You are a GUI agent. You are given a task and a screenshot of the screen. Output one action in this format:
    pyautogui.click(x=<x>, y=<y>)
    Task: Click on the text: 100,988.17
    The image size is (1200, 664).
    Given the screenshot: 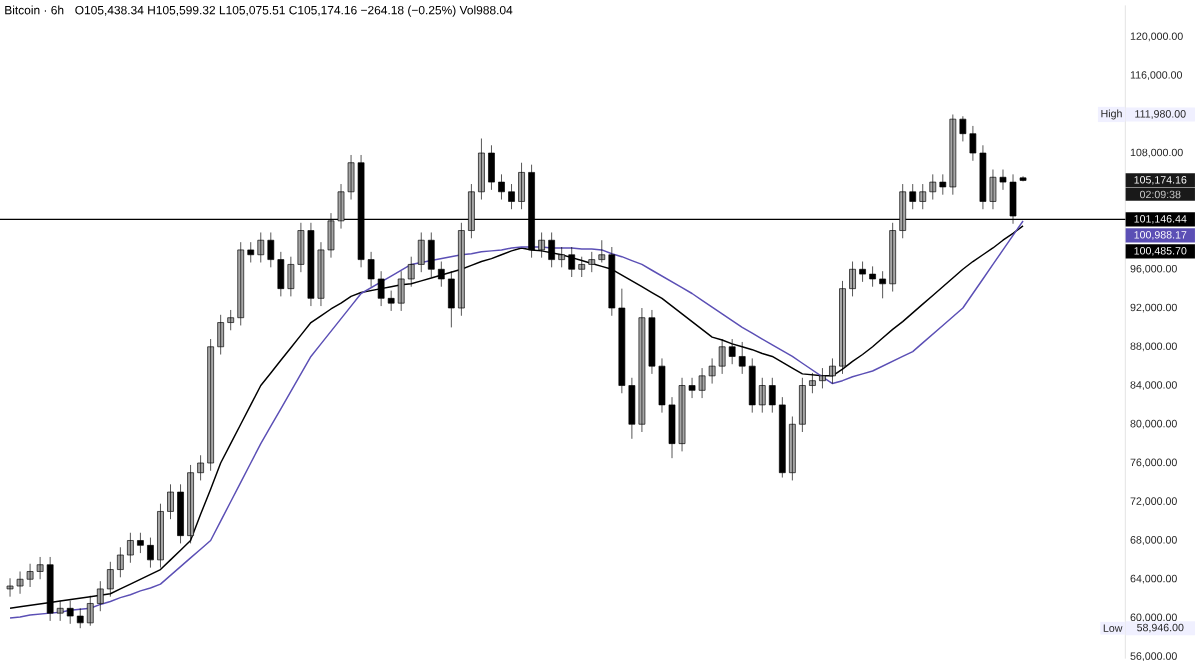 What is the action you would take?
    pyautogui.click(x=1160, y=235)
    